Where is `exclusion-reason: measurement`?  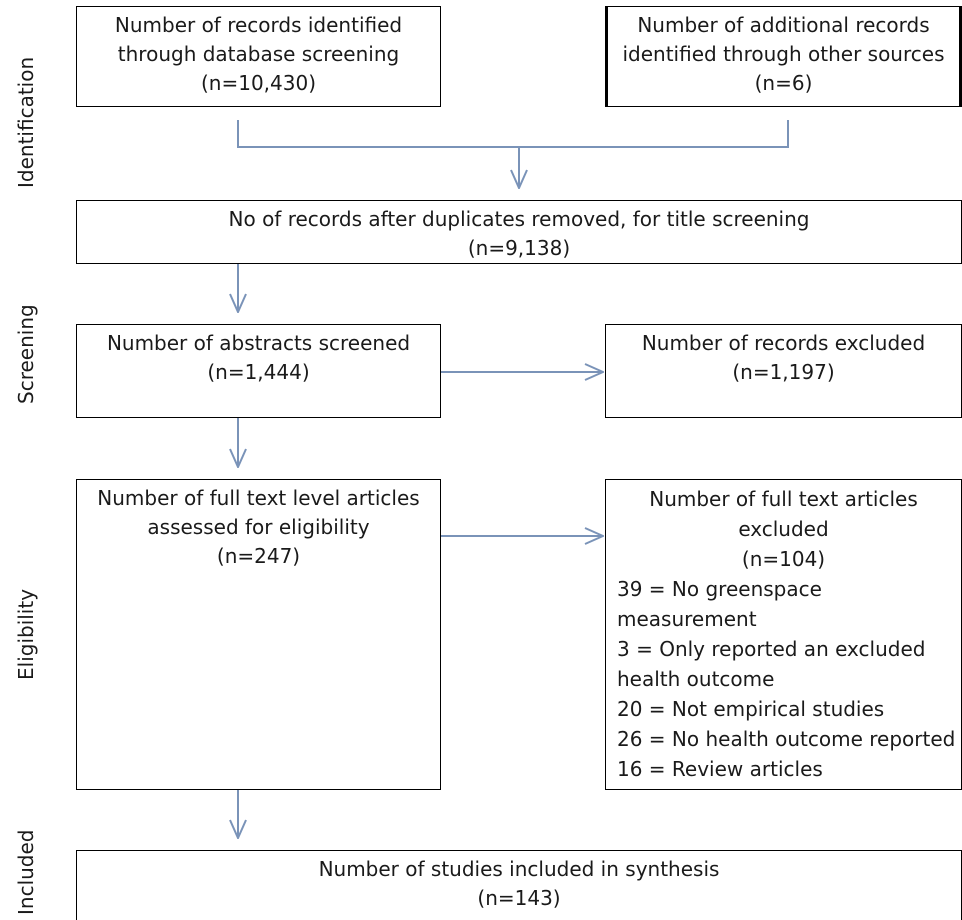
exclusion-reason: measurement is located at coordinates (687, 619).